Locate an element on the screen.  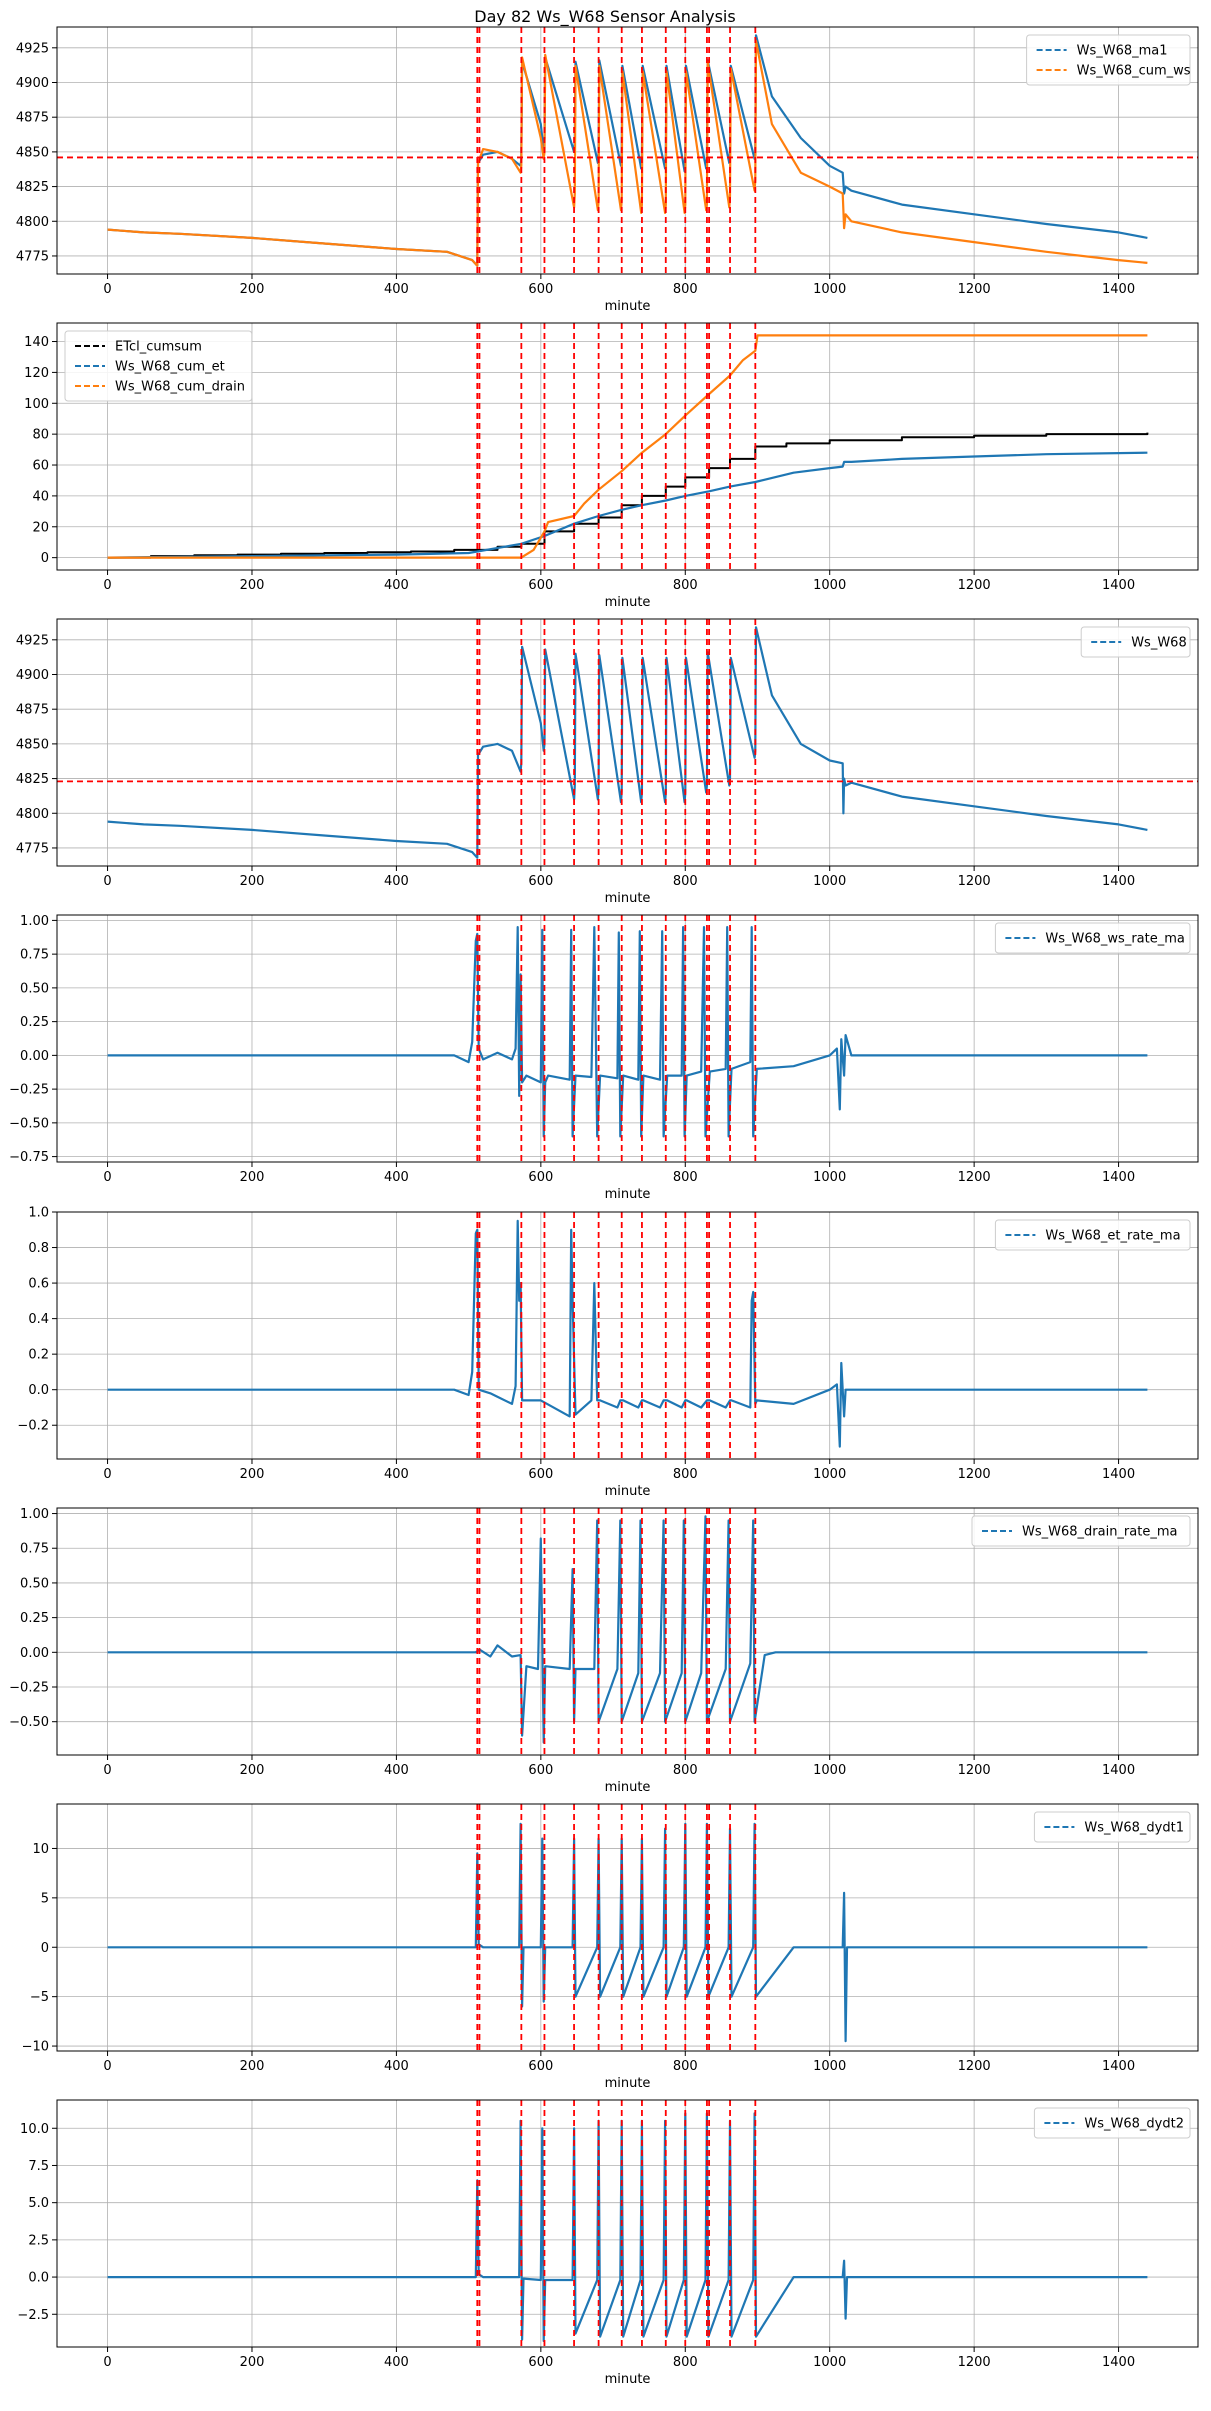
y-tick-label: 0 is located at coordinates (45, 558).